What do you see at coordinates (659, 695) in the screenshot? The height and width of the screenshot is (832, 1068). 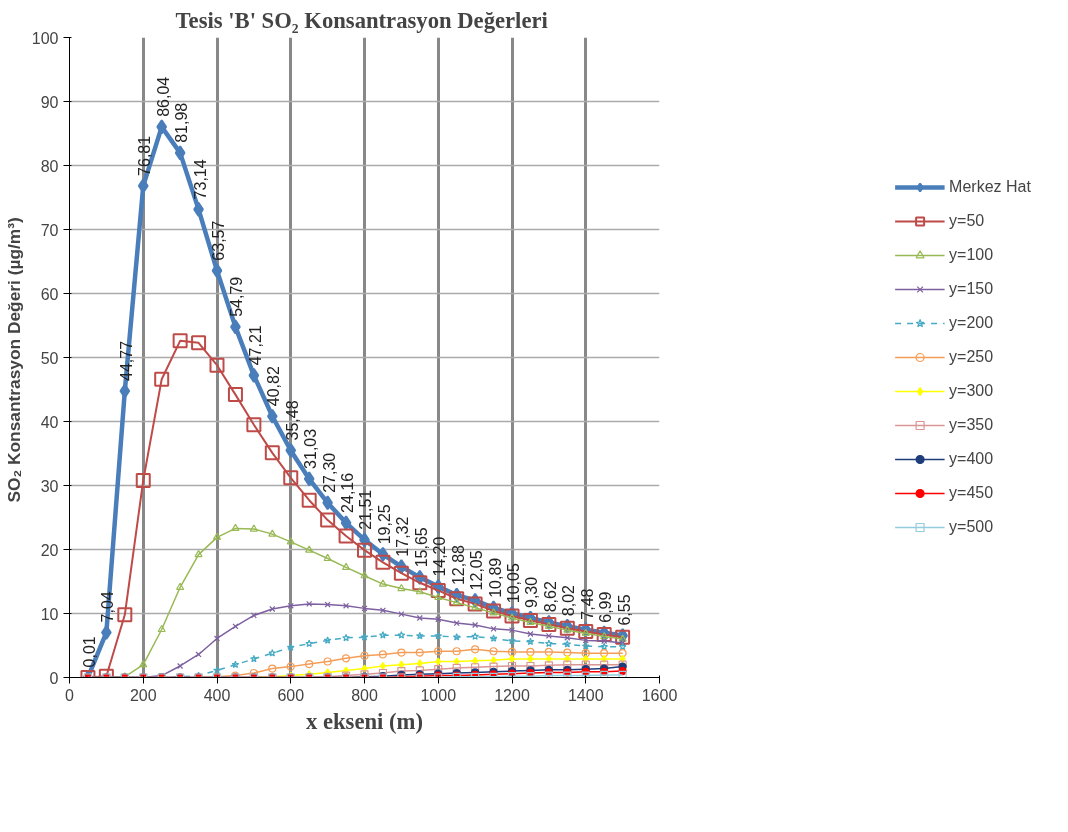 I see `x-tick-label: 1600` at bounding box center [659, 695].